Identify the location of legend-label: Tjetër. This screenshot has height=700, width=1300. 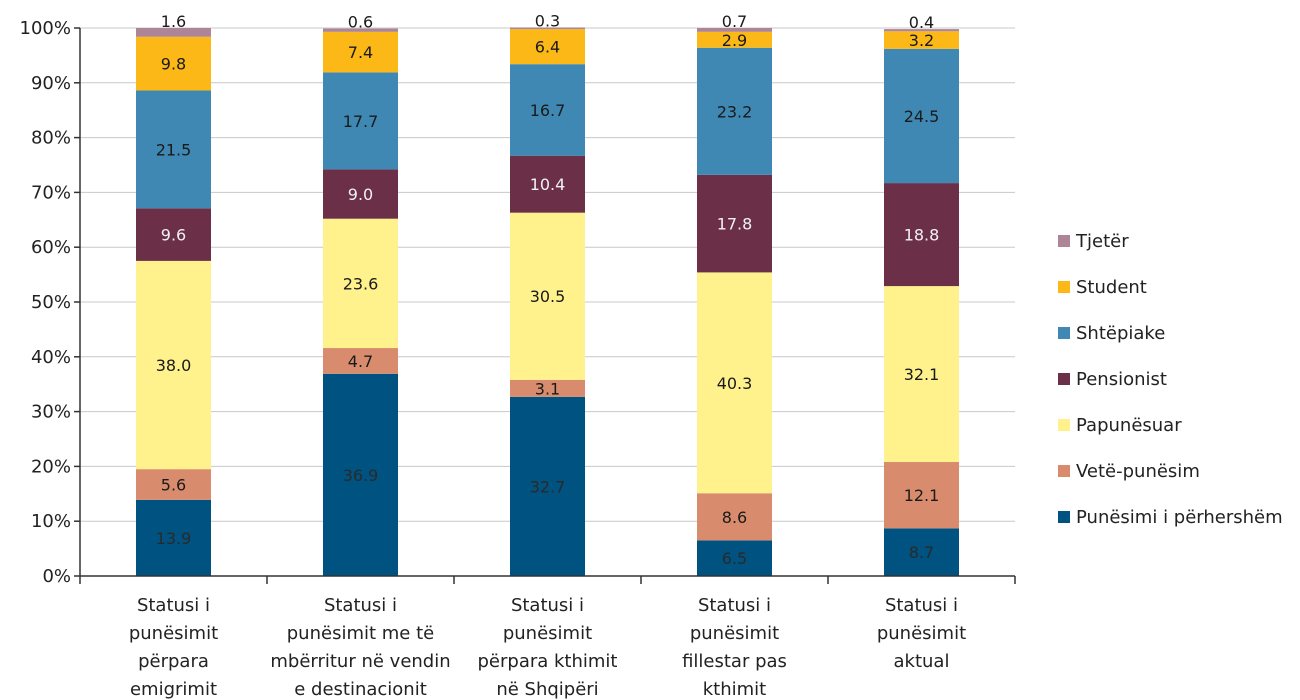
(1102, 241).